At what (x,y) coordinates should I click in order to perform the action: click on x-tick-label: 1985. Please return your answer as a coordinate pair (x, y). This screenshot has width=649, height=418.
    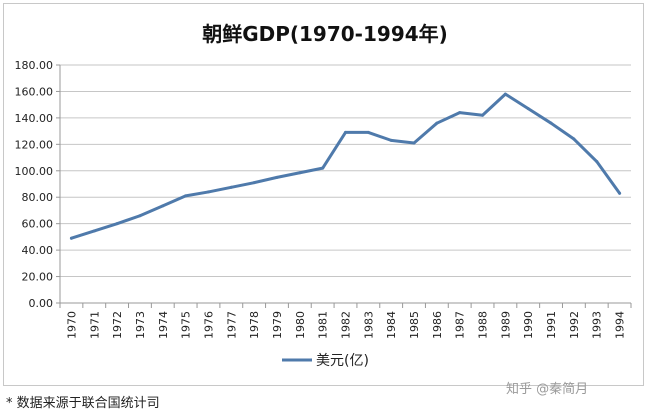
    Looking at the image, I should click on (414, 325).